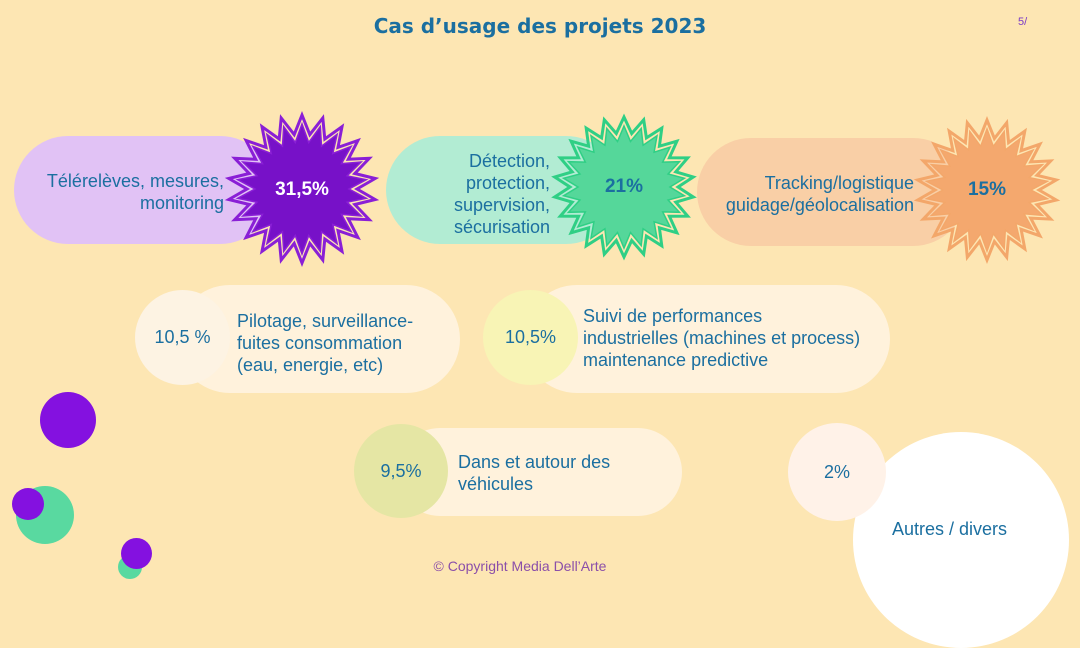 Image resolution: width=1080 pixels, height=648 pixels. I want to click on copyright-text: © Copyright Media Dell’Arte, so click(520, 566).